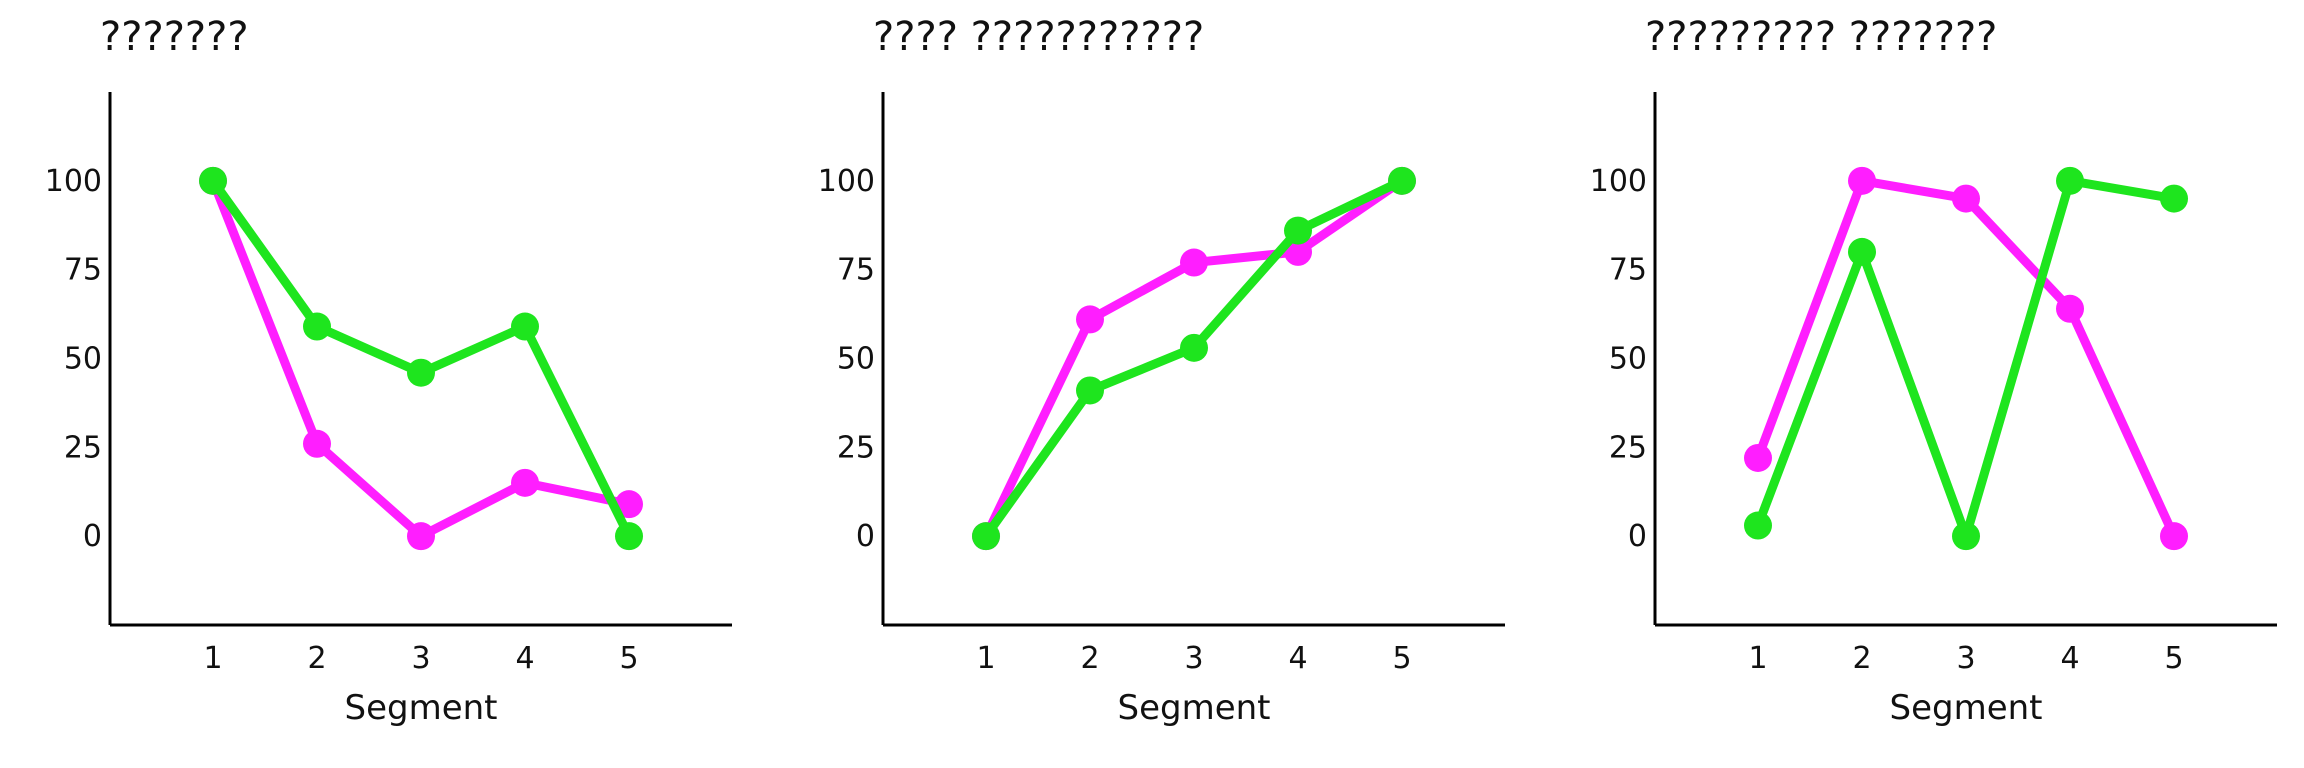 This screenshot has height=768, width=2304. Describe the element at coordinates (174, 37) in the screenshot. I see `chart-title: ???????` at that location.